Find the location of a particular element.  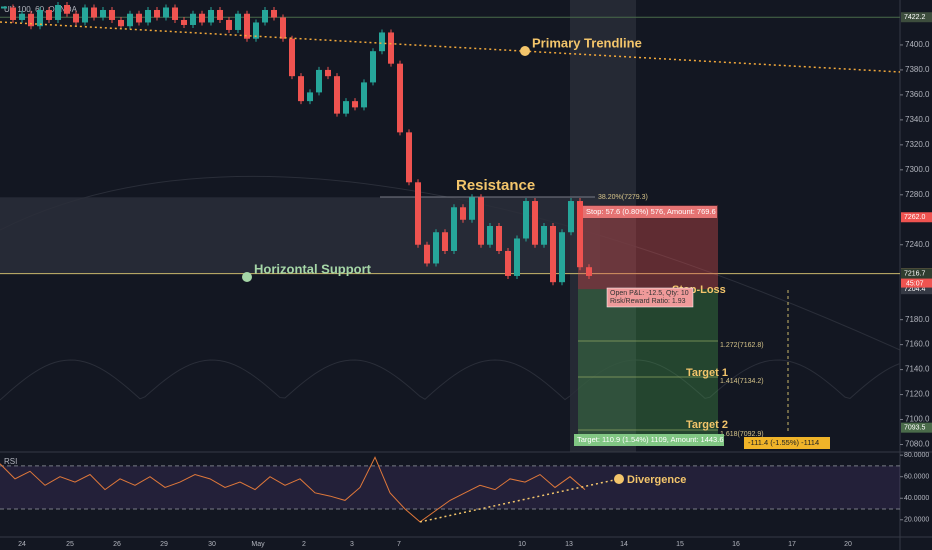

stop-box-label: Stop: 57.6 (0.80%) 576, Amount: 769.6 is located at coordinates (651, 211).